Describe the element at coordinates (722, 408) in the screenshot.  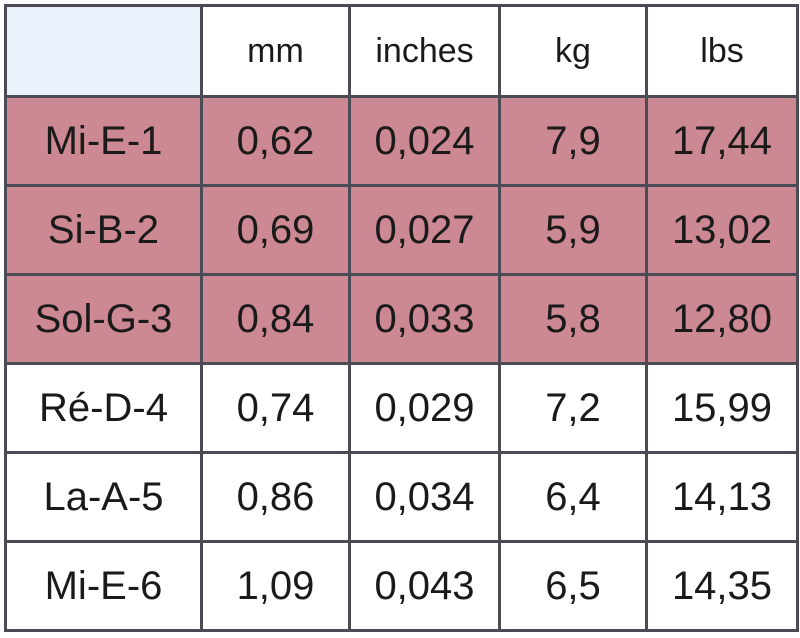
I see `table-cell: 15,99` at that location.